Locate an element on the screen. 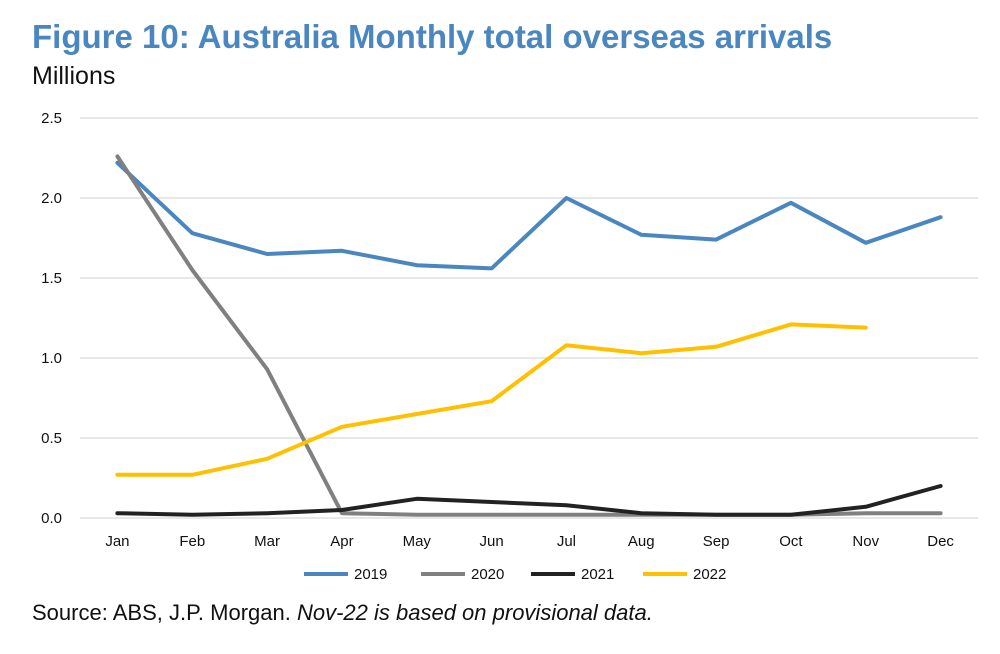 Image resolution: width=1000 pixels, height=654 pixels. x-tick-label: Apr is located at coordinates (341, 541).